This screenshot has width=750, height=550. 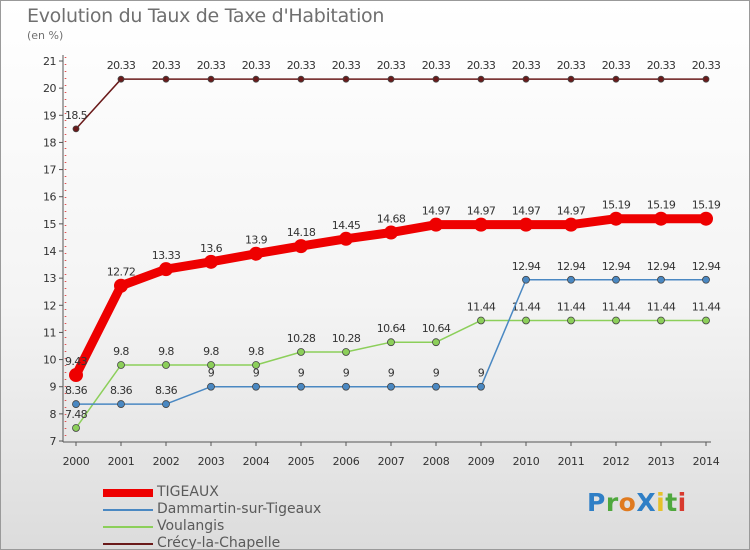 What do you see at coordinates (49, 278) in the screenshot?
I see `y-tick-label: 13` at bounding box center [49, 278].